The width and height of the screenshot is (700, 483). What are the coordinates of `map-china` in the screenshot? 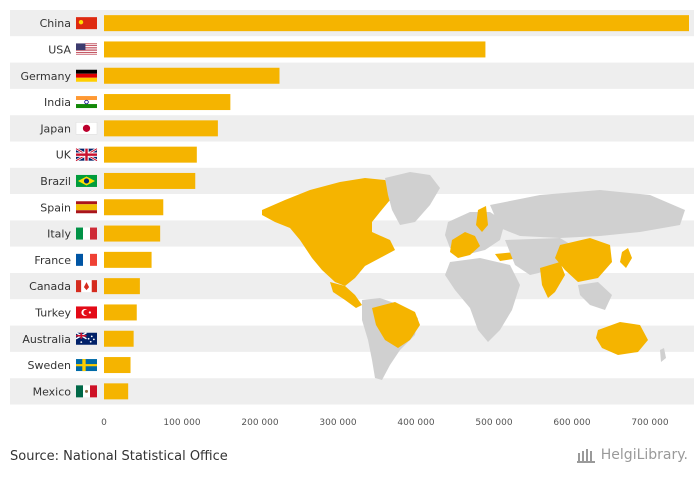 It's located at (583, 260).